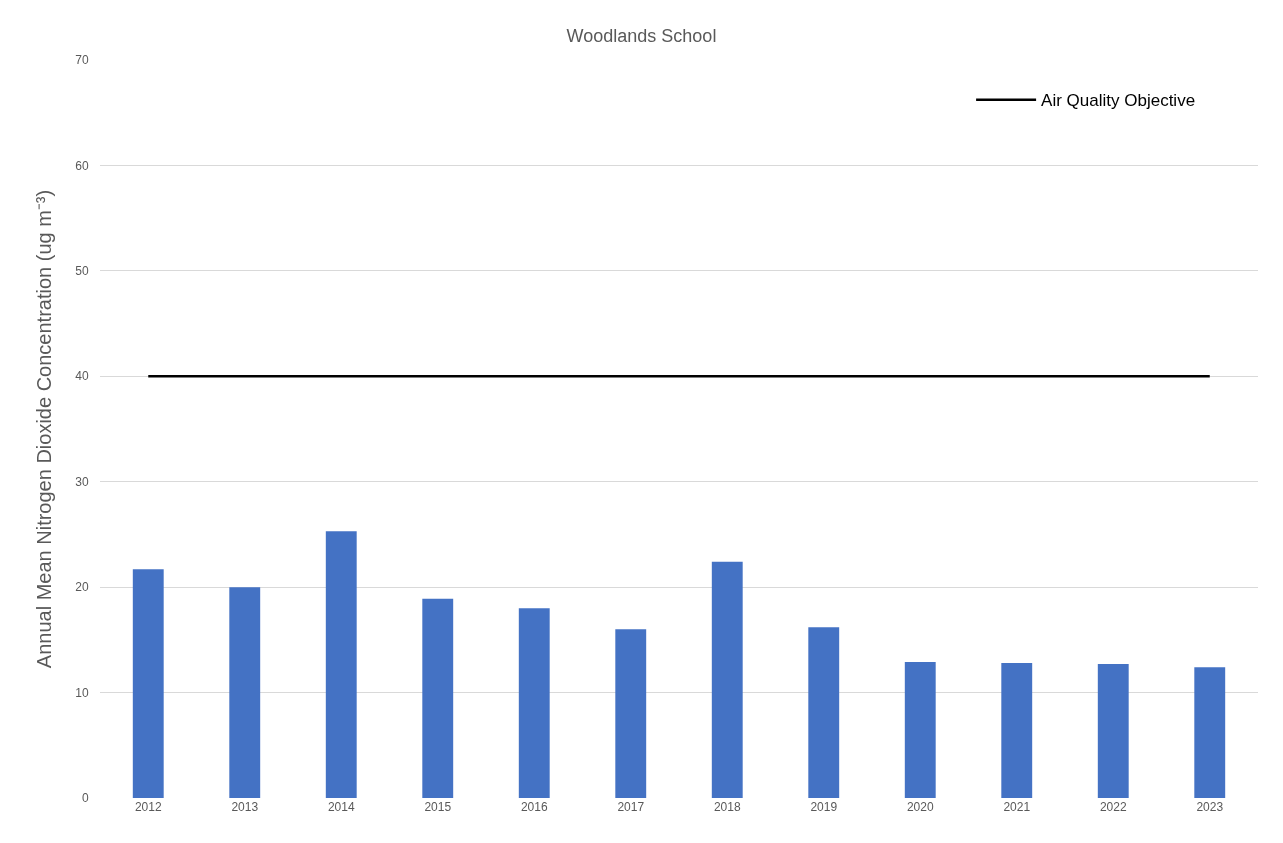 This screenshot has width=1283, height=843. Describe the element at coordinates (148, 807) in the screenshot. I see `x-tick-label: 2012` at that location.